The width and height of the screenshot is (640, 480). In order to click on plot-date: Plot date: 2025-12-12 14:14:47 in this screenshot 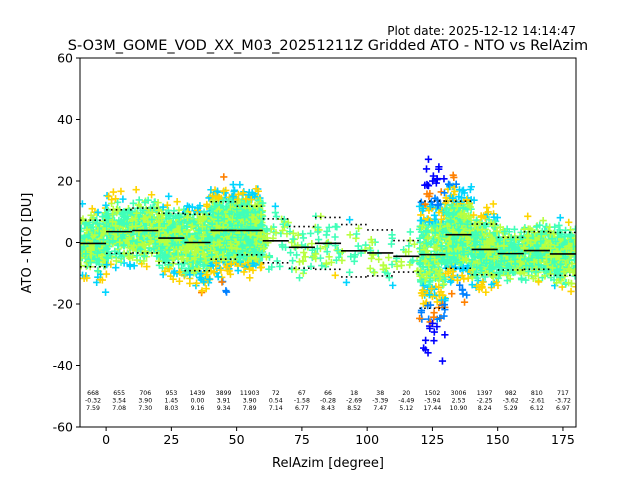, I will do `click(481, 31)`.